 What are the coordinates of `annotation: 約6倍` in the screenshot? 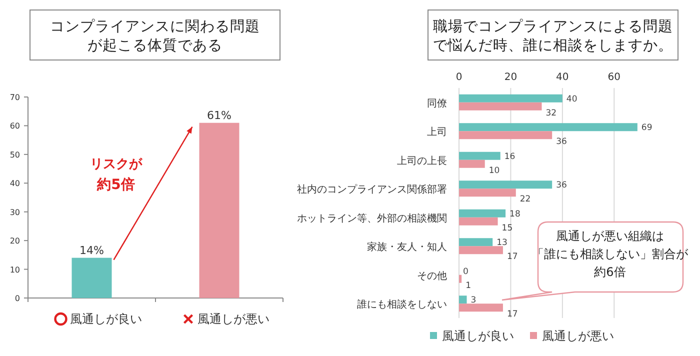 It's located at (610, 272).